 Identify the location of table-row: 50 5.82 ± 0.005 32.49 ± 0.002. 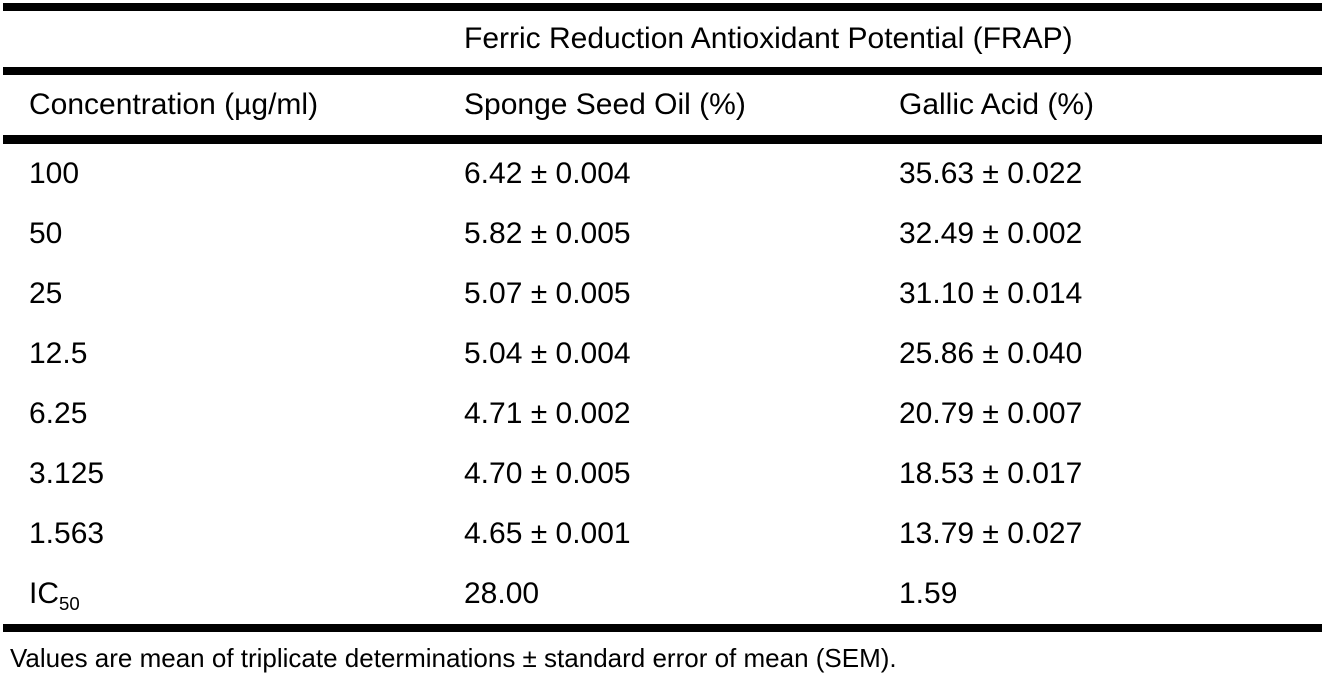
(662, 234).